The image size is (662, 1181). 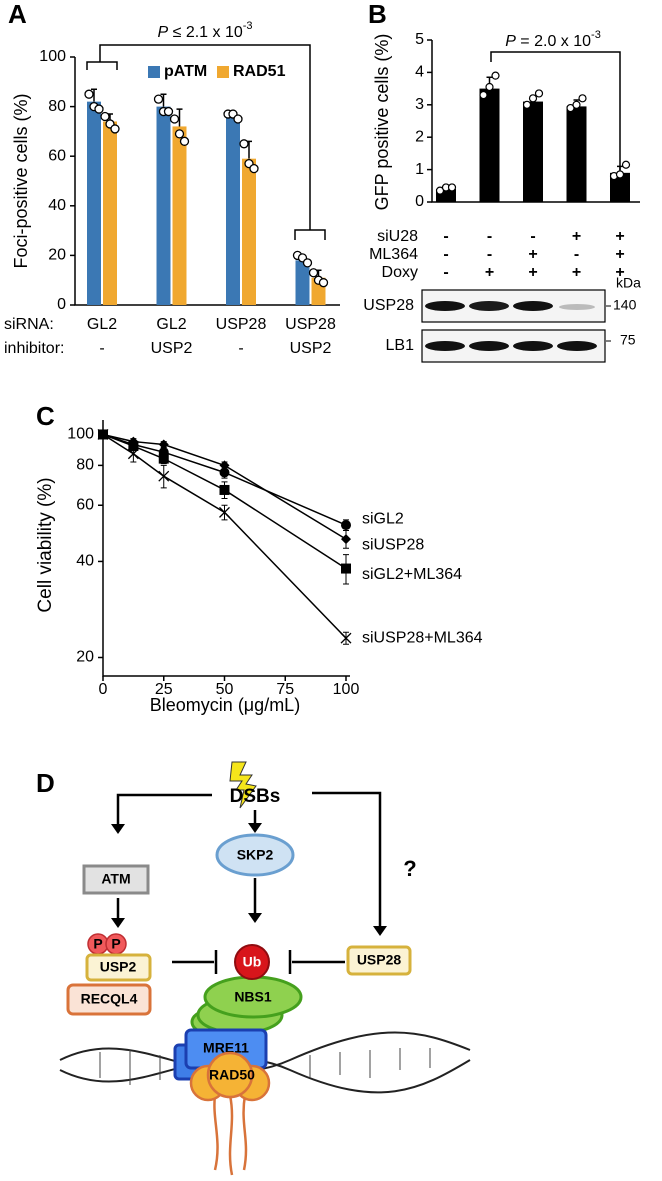 I want to click on x-tick-label: USP2, so click(x=172, y=348).